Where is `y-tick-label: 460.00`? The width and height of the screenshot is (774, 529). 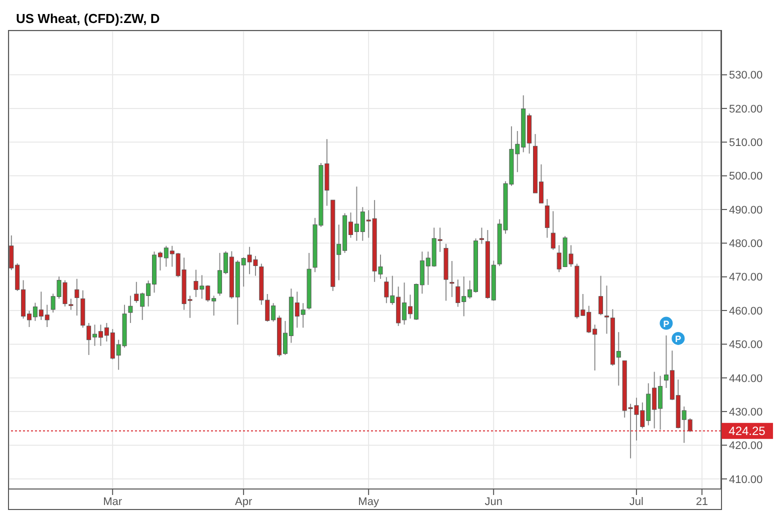
y-tick-label: 460.00 is located at coordinates (746, 311).